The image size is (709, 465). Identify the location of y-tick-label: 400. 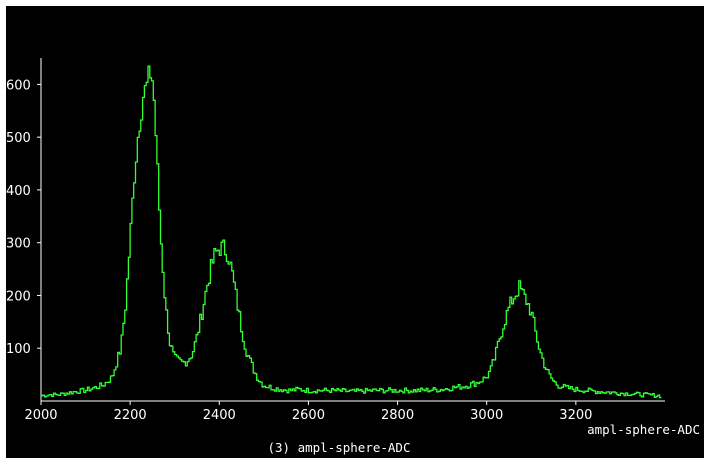
(18, 191).